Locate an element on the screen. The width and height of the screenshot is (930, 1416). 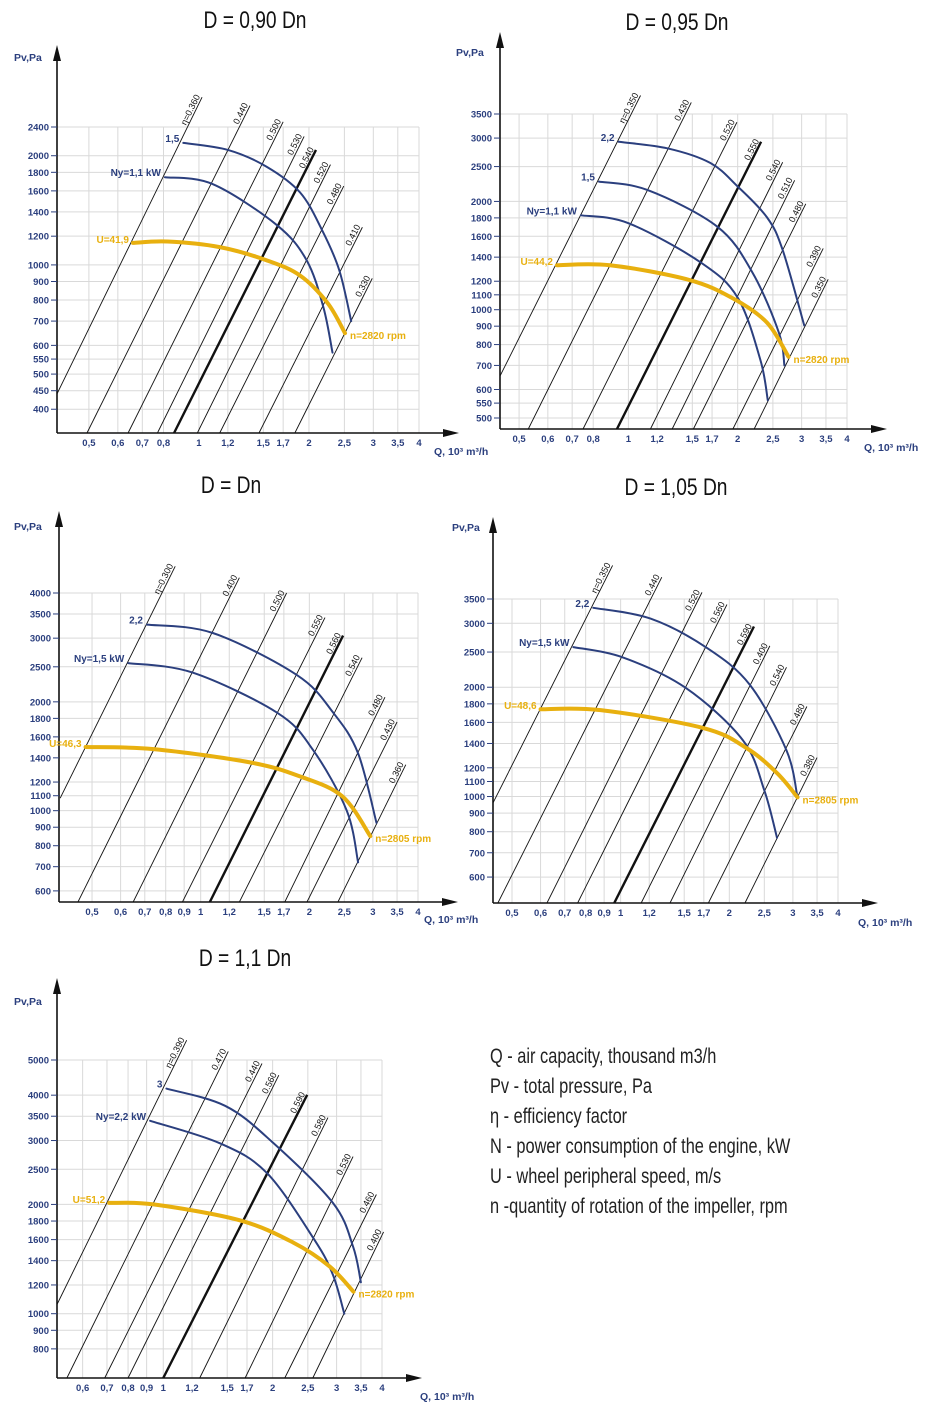
y-tick-label: 1800 is located at coordinates (38, 1222).